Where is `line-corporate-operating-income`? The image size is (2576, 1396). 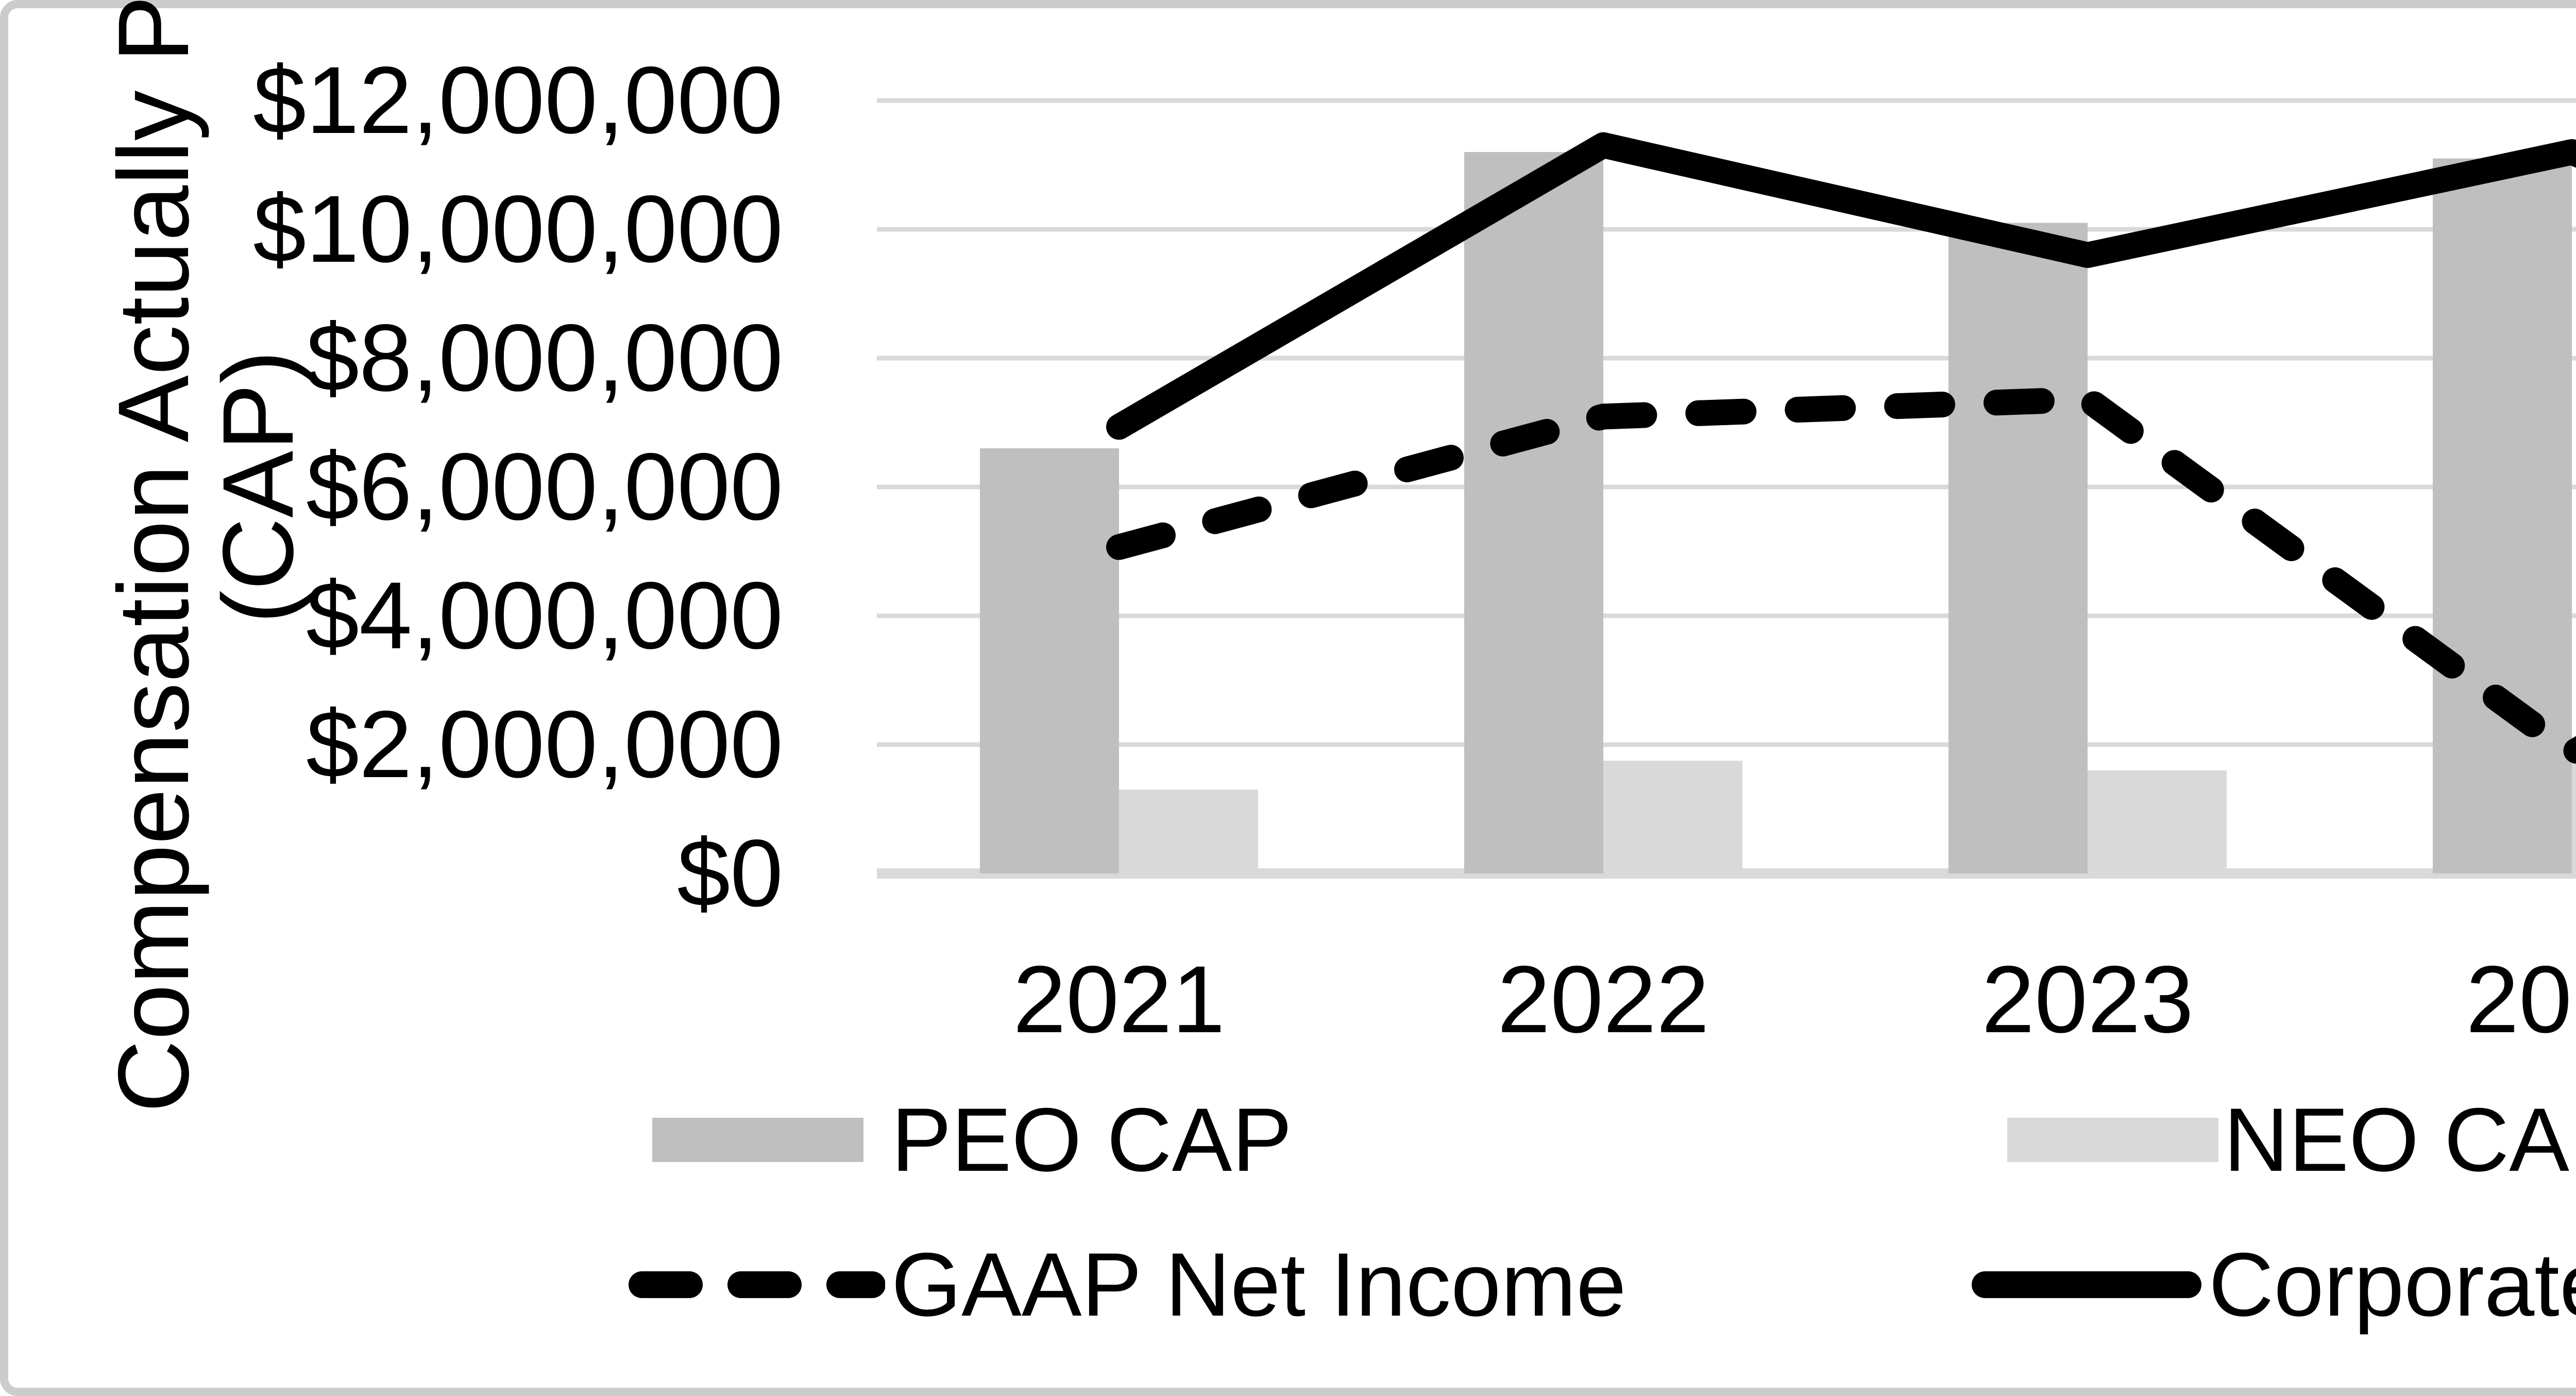
line-corporate-operating-income is located at coordinates (1841, 286).